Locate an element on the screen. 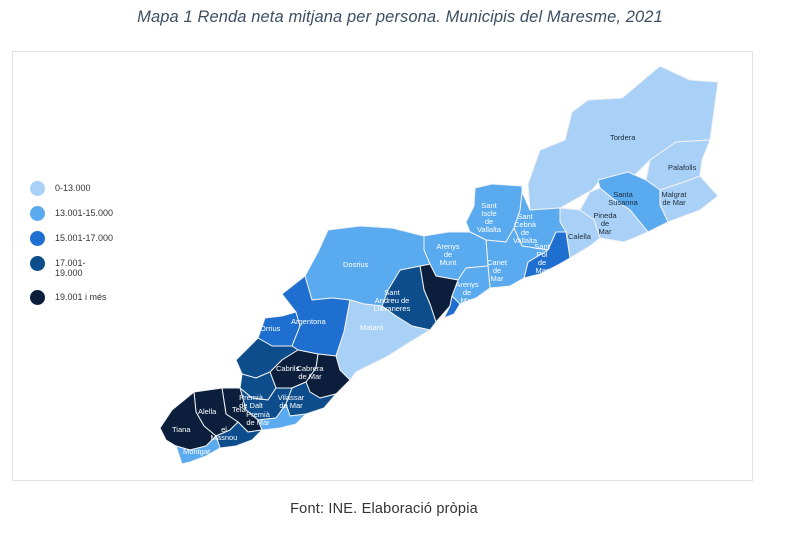 This screenshot has width=800, height=550. label-argentona: Argentona is located at coordinates (308, 321).